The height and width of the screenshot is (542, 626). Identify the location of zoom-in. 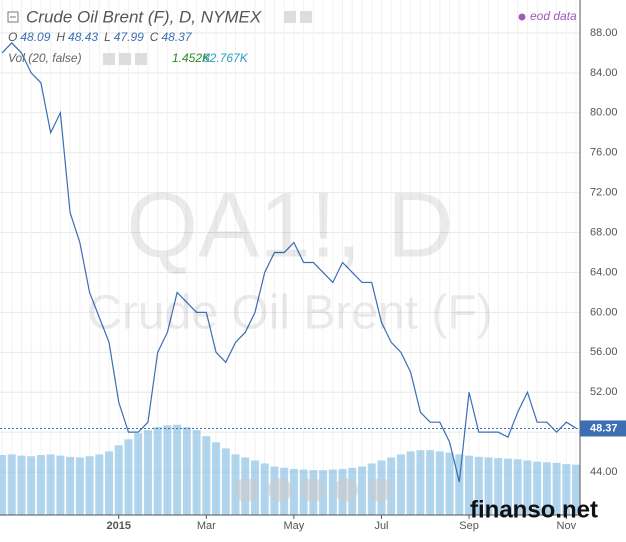
(346, 490).